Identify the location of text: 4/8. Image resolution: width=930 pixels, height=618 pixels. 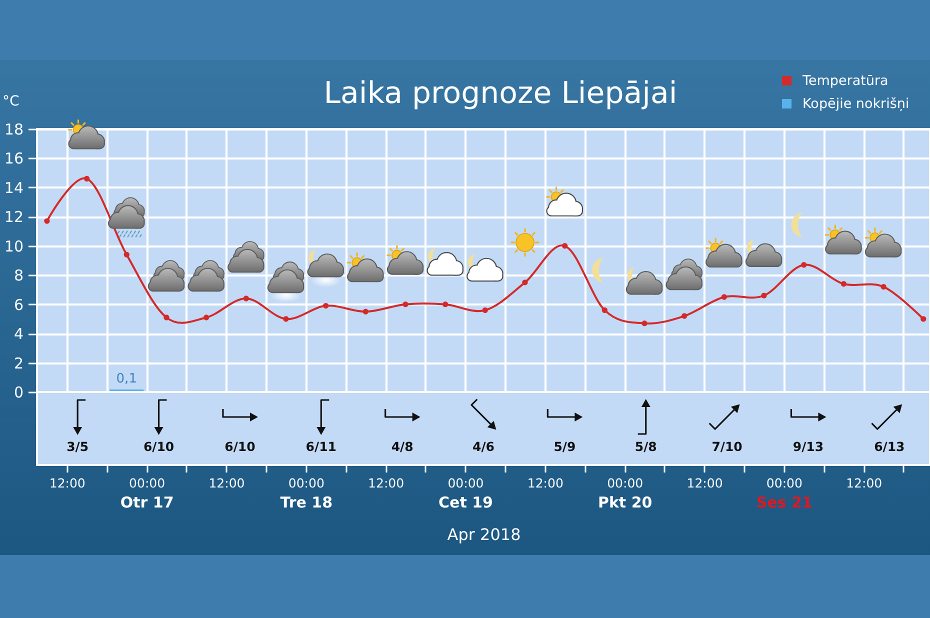
(402, 446).